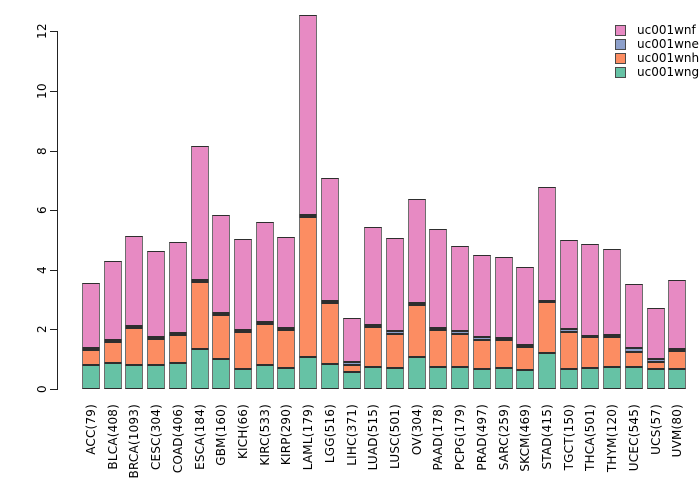 The image size is (700, 480). I want to click on legend-entry: uc001wnh, so click(657, 58).